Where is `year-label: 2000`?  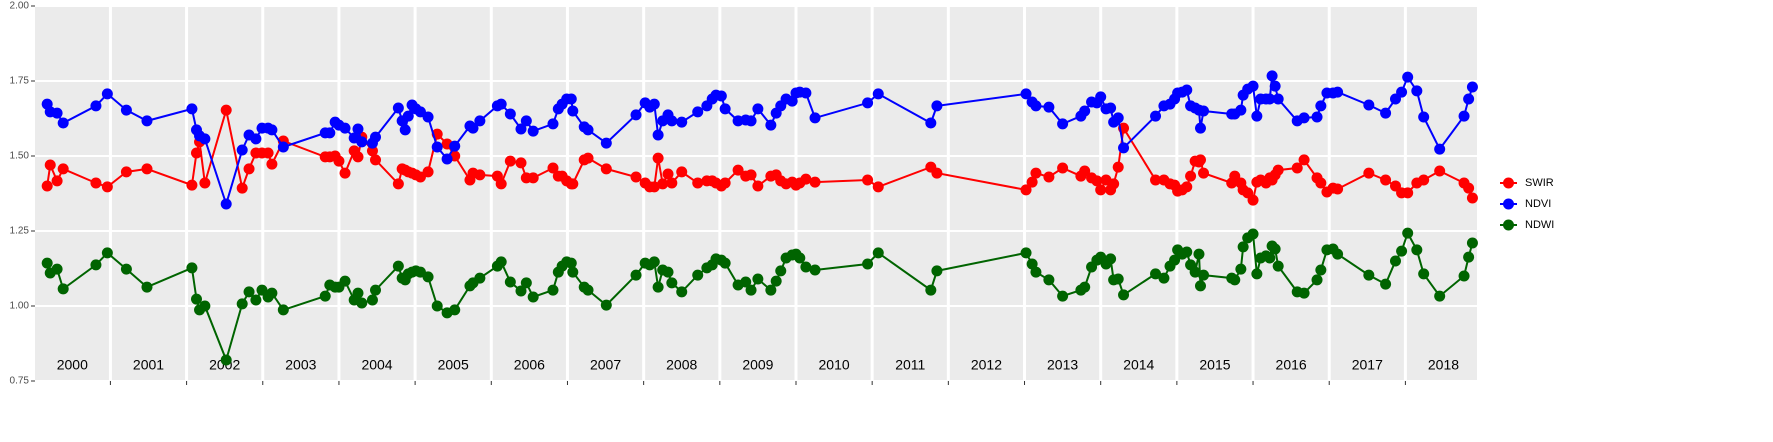
year-label: 2000 is located at coordinates (72, 365).